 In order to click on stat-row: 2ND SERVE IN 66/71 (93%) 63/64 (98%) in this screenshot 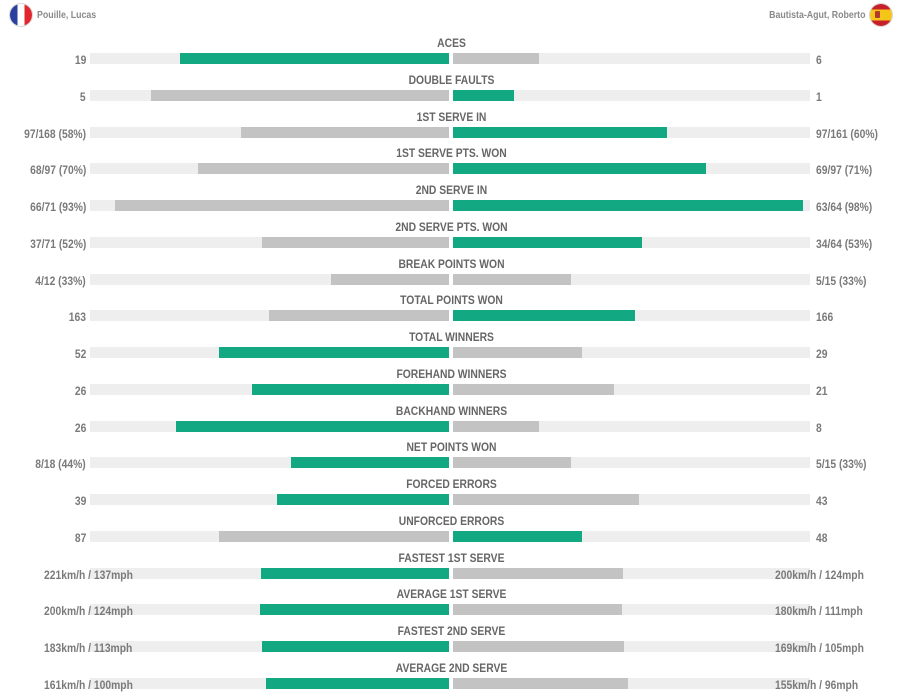, I will do `click(451, 201)`.